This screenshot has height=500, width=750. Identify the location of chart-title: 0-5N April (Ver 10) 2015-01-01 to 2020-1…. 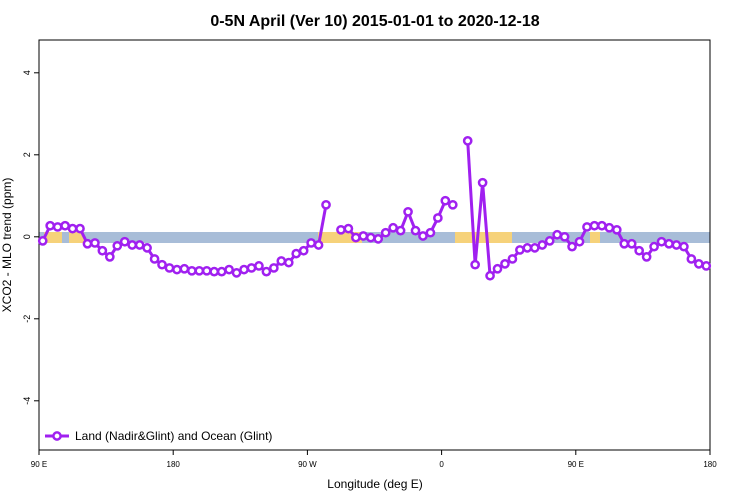
(374, 21).